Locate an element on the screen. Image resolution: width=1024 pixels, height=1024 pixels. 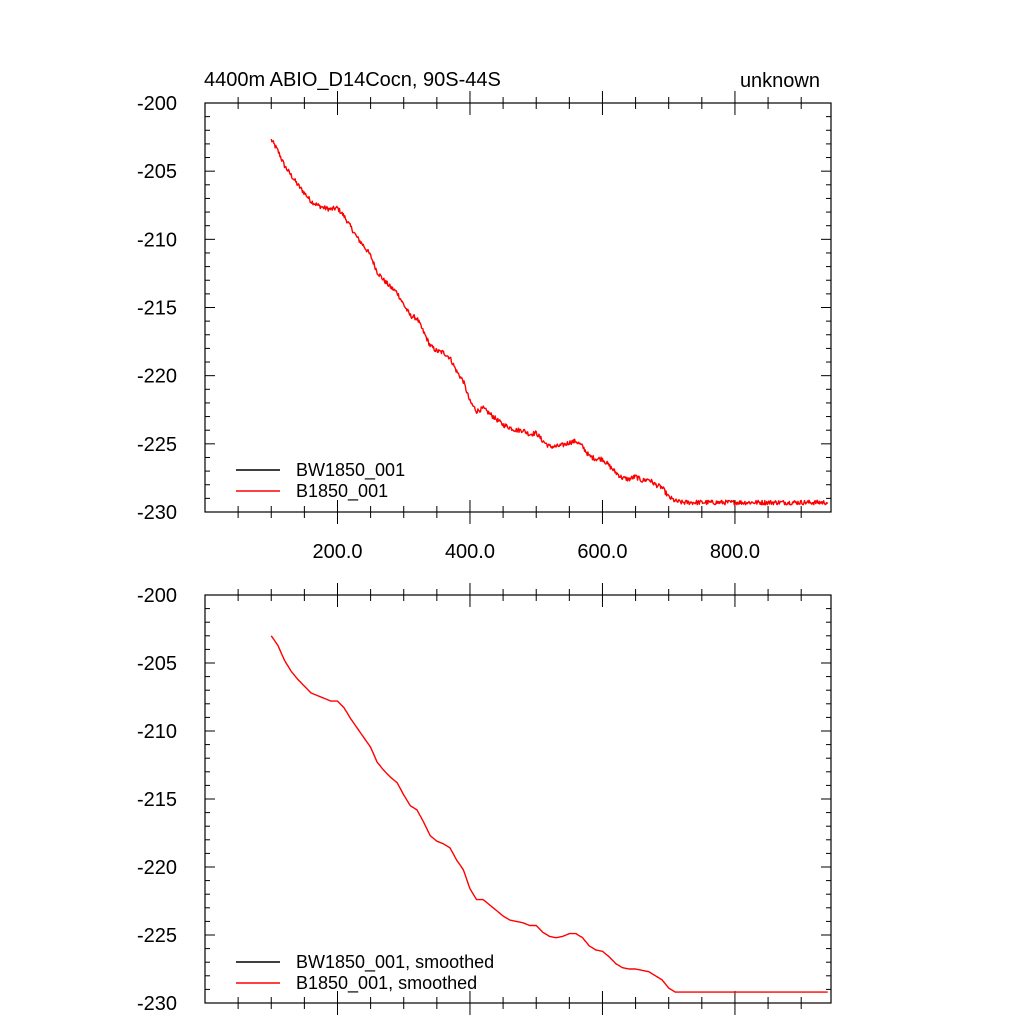
legend-label-b1850-smoothed: B1850_001, smoothed is located at coordinates (386, 983).